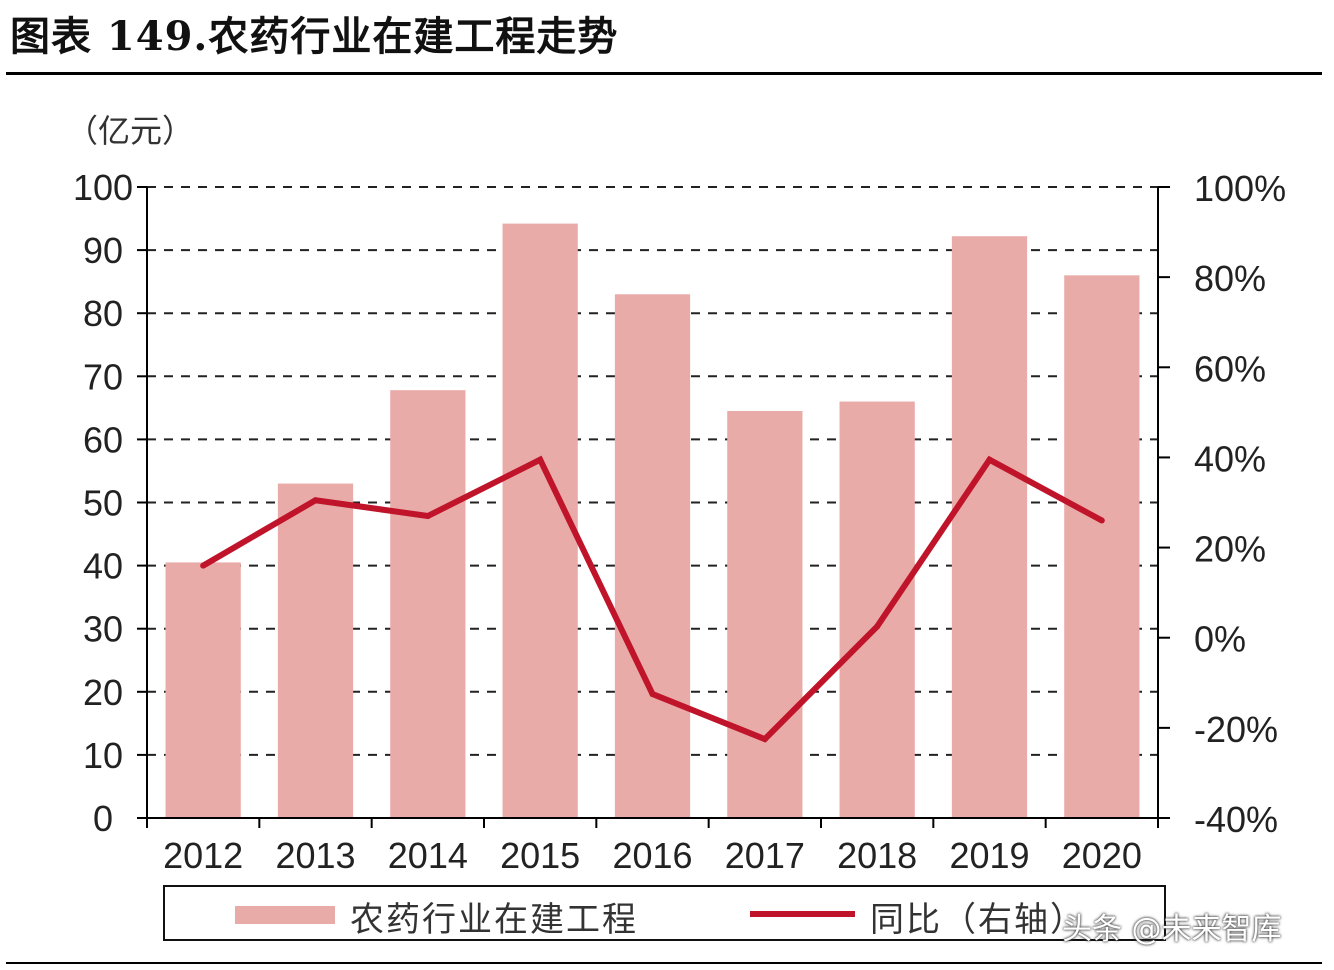 This screenshot has width=1334, height=970. What do you see at coordinates (103, 692) in the screenshot?
I see `left-axis-tick-label: 20` at bounding box center [103, 692].